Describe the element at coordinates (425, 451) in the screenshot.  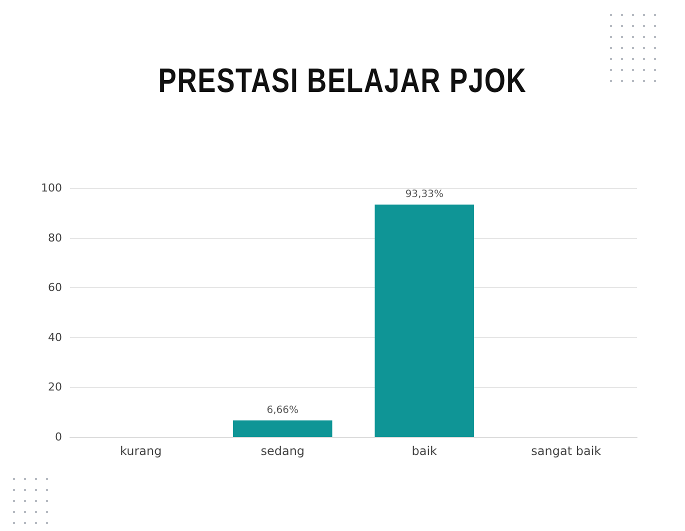
I see `x-tick-label: baik` at that location.